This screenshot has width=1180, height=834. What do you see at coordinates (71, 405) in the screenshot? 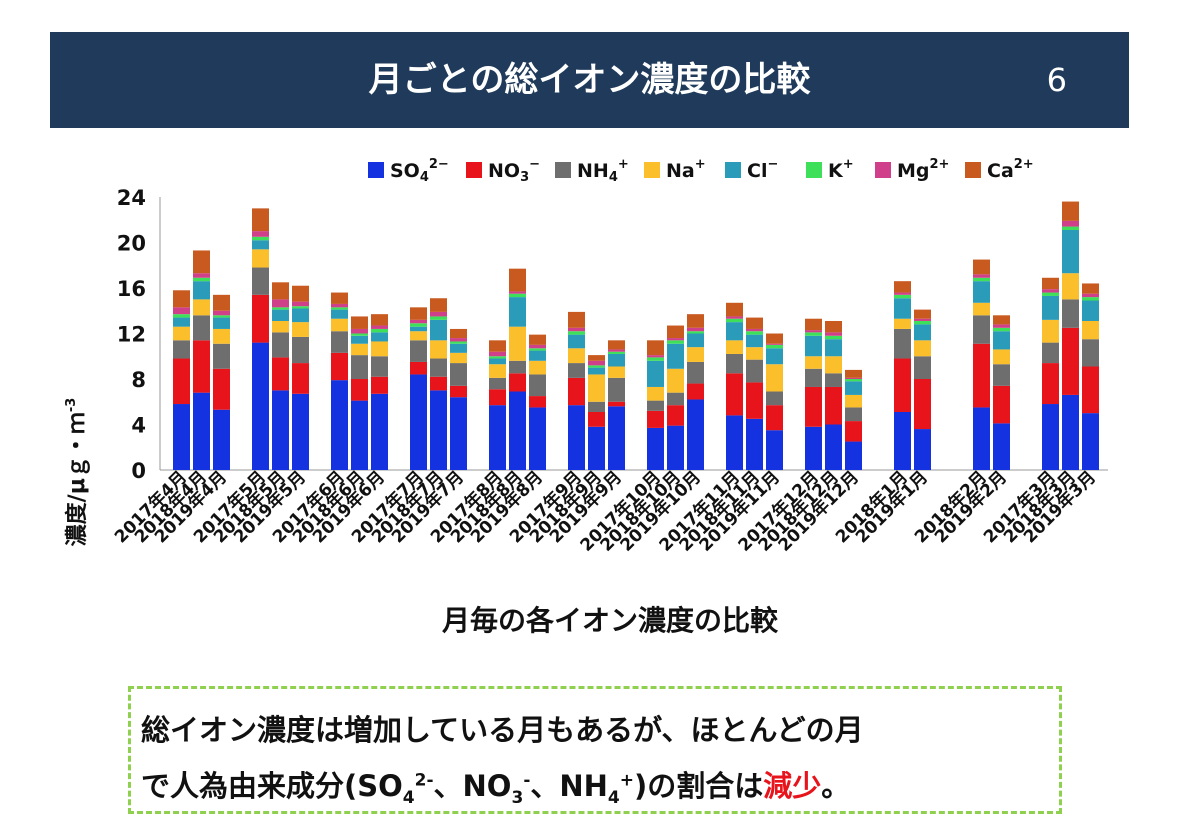
I see `y-axis-label-sup: -3` at bounding box center [71, 405].